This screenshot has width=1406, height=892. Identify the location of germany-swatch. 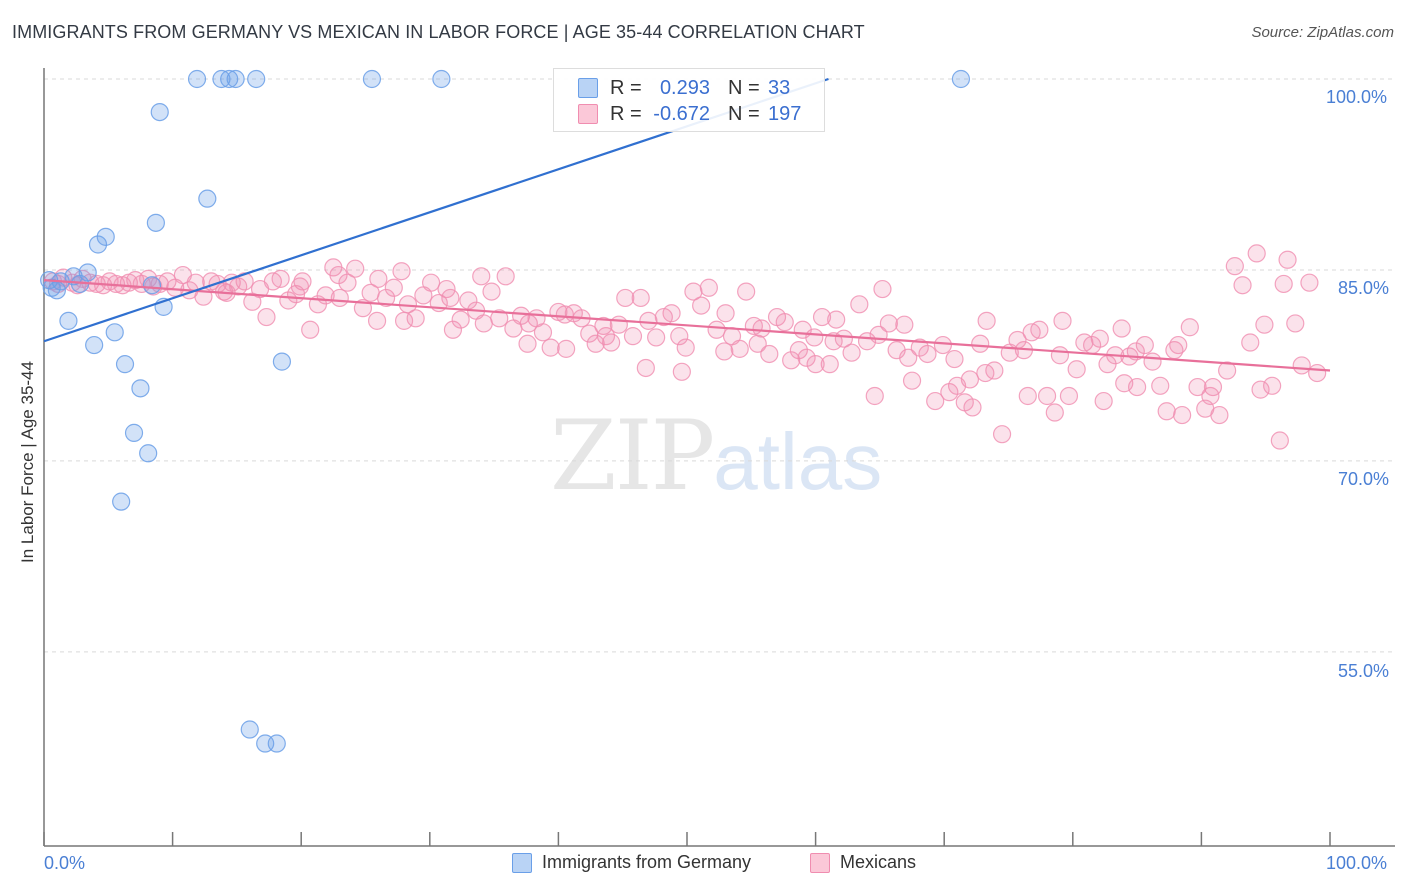
(522, 862).